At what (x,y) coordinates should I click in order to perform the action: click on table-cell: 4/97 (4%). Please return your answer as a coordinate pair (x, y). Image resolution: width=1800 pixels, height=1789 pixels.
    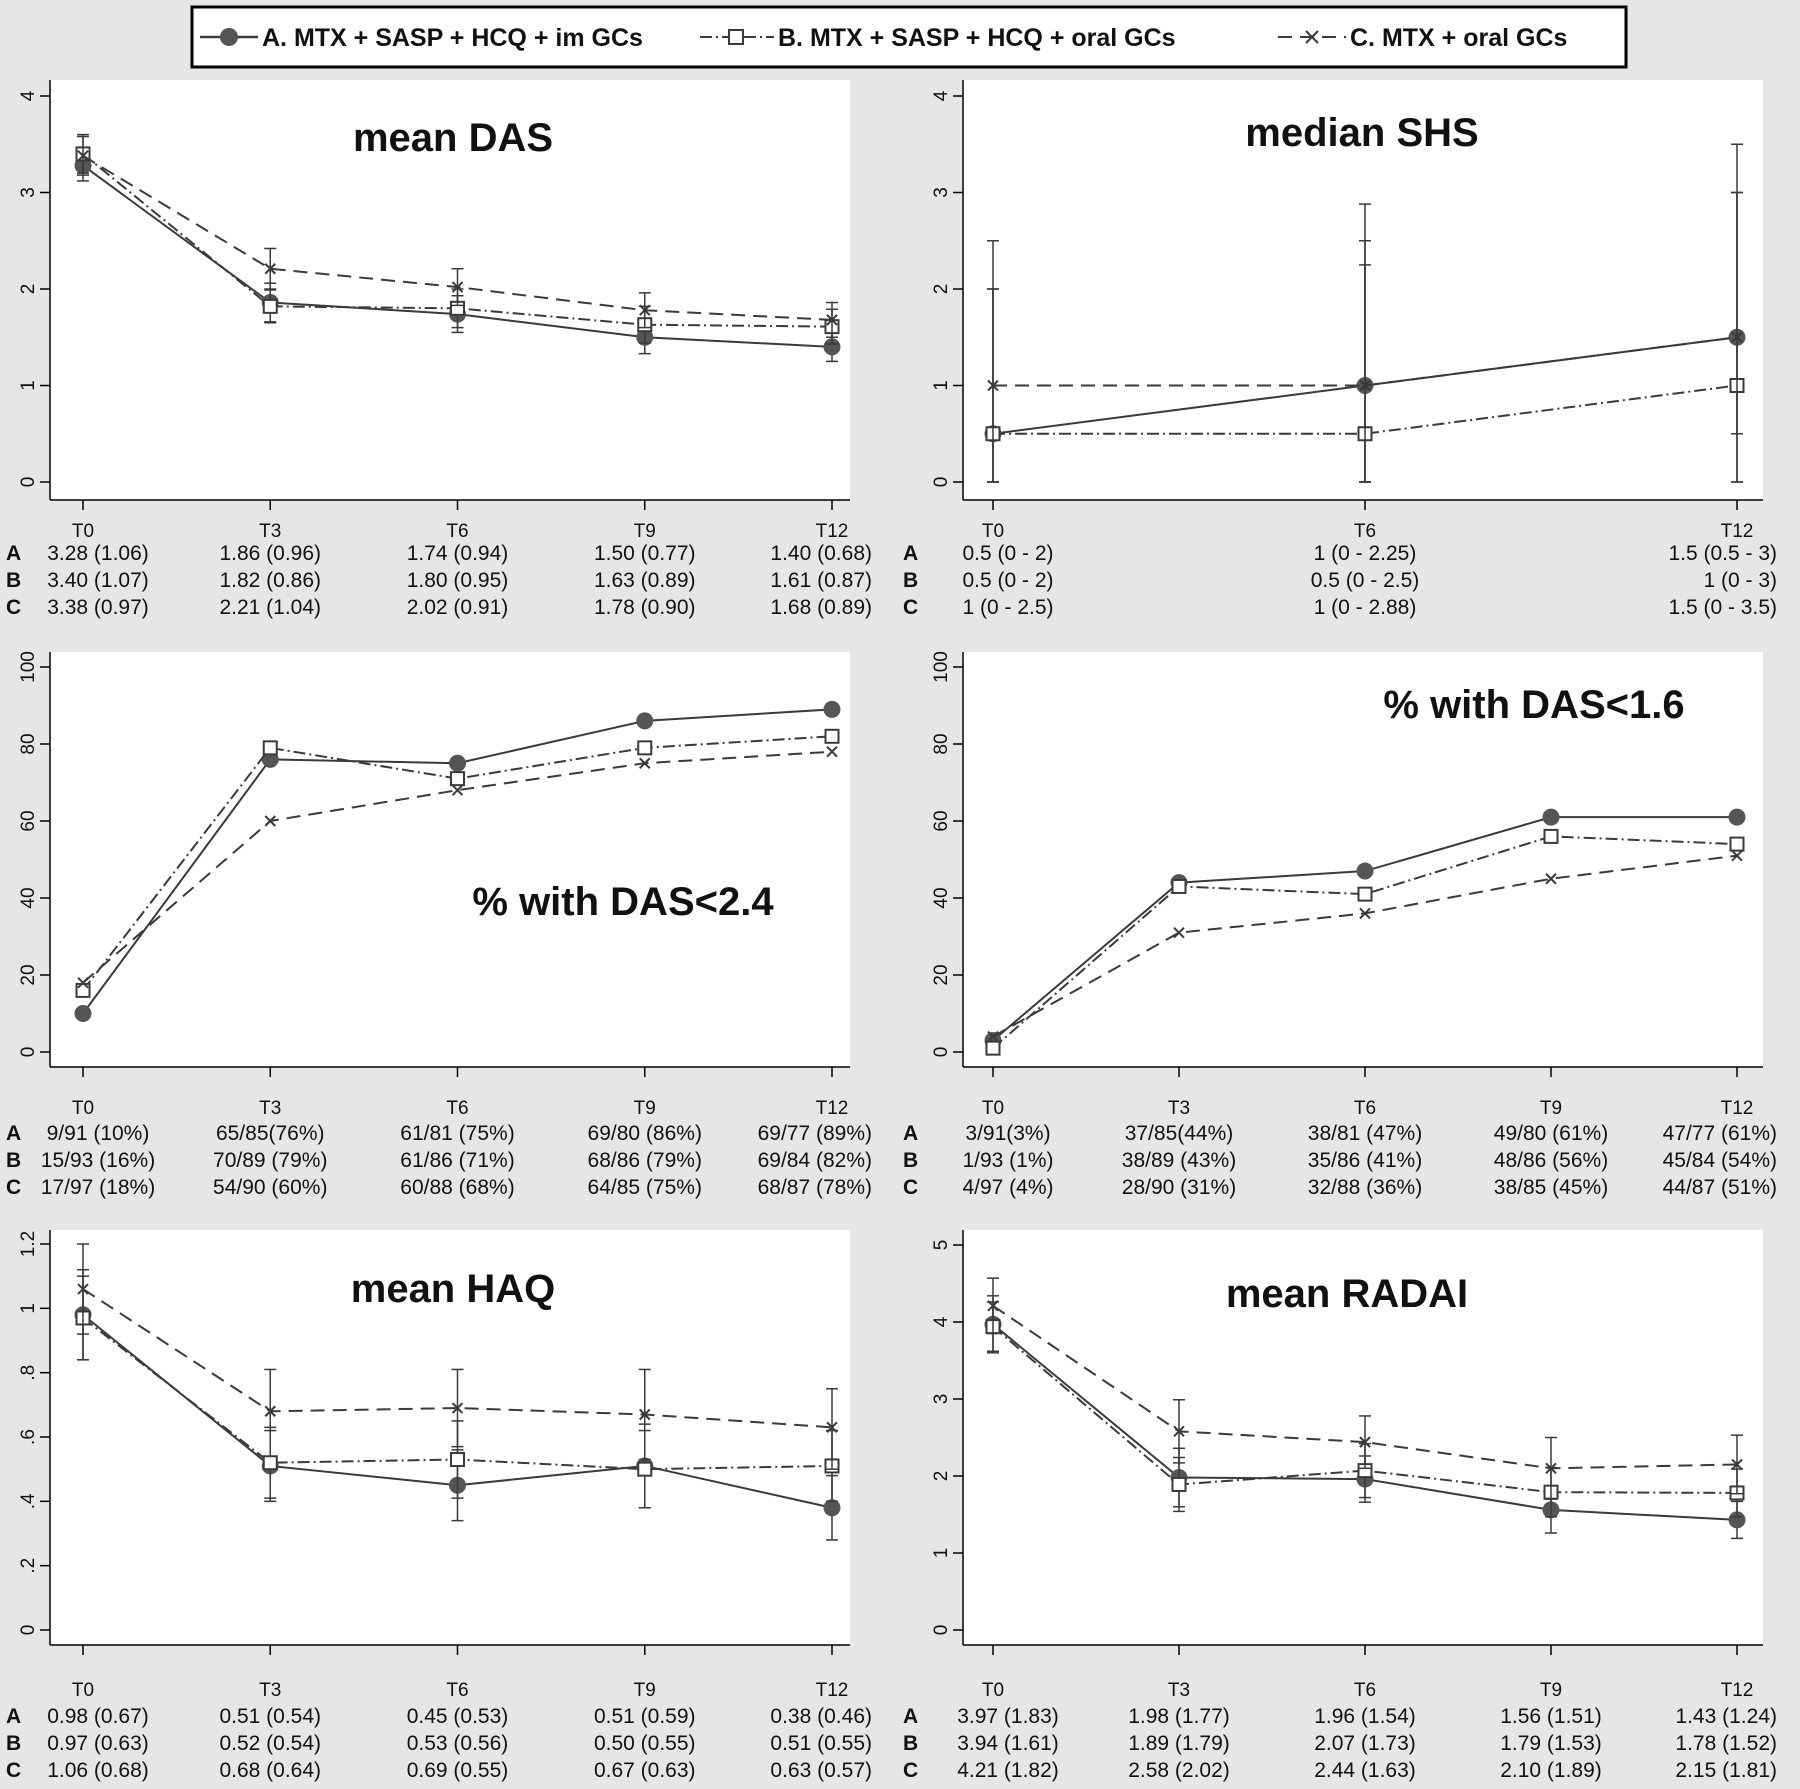
    Looking at the image, I should click on (1007, 1187).